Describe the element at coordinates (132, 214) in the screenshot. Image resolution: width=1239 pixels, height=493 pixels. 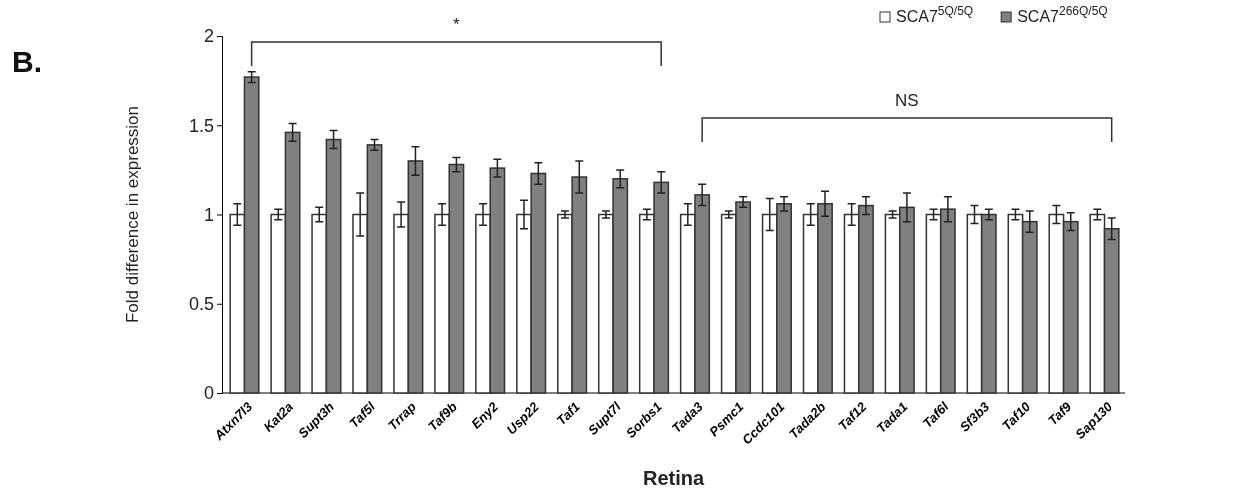
I see `y-axis-title: Fold difference in expression` at that location.